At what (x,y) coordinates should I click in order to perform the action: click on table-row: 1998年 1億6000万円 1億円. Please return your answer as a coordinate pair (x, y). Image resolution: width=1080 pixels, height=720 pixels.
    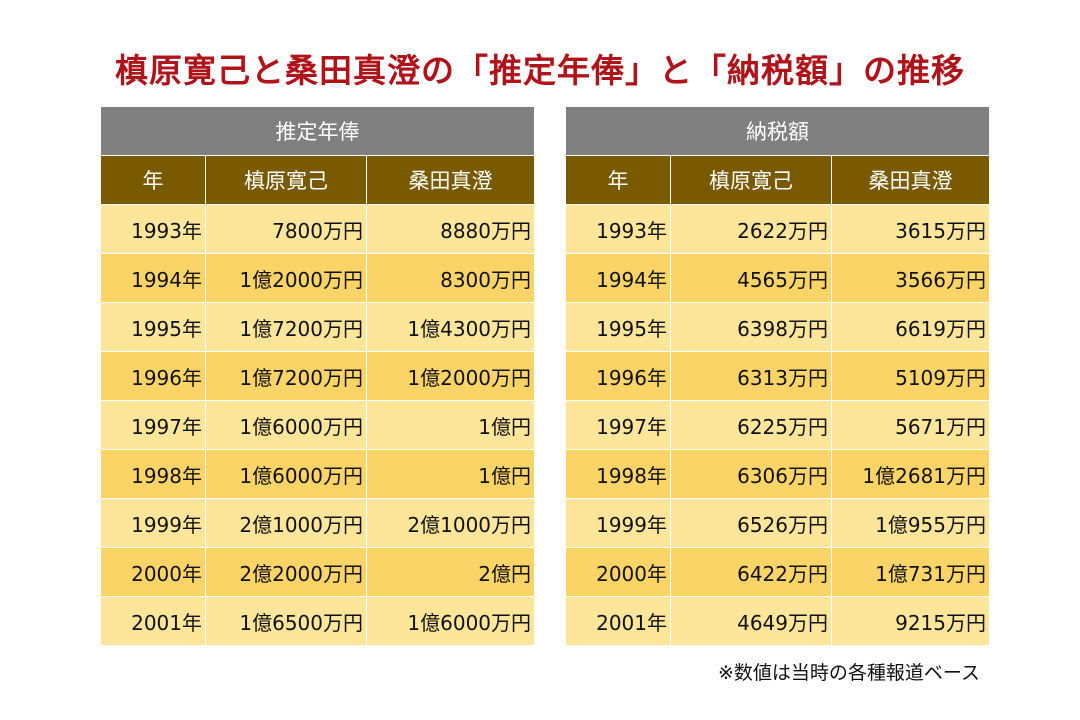
    Looking at the image, I should click on (318, 474).